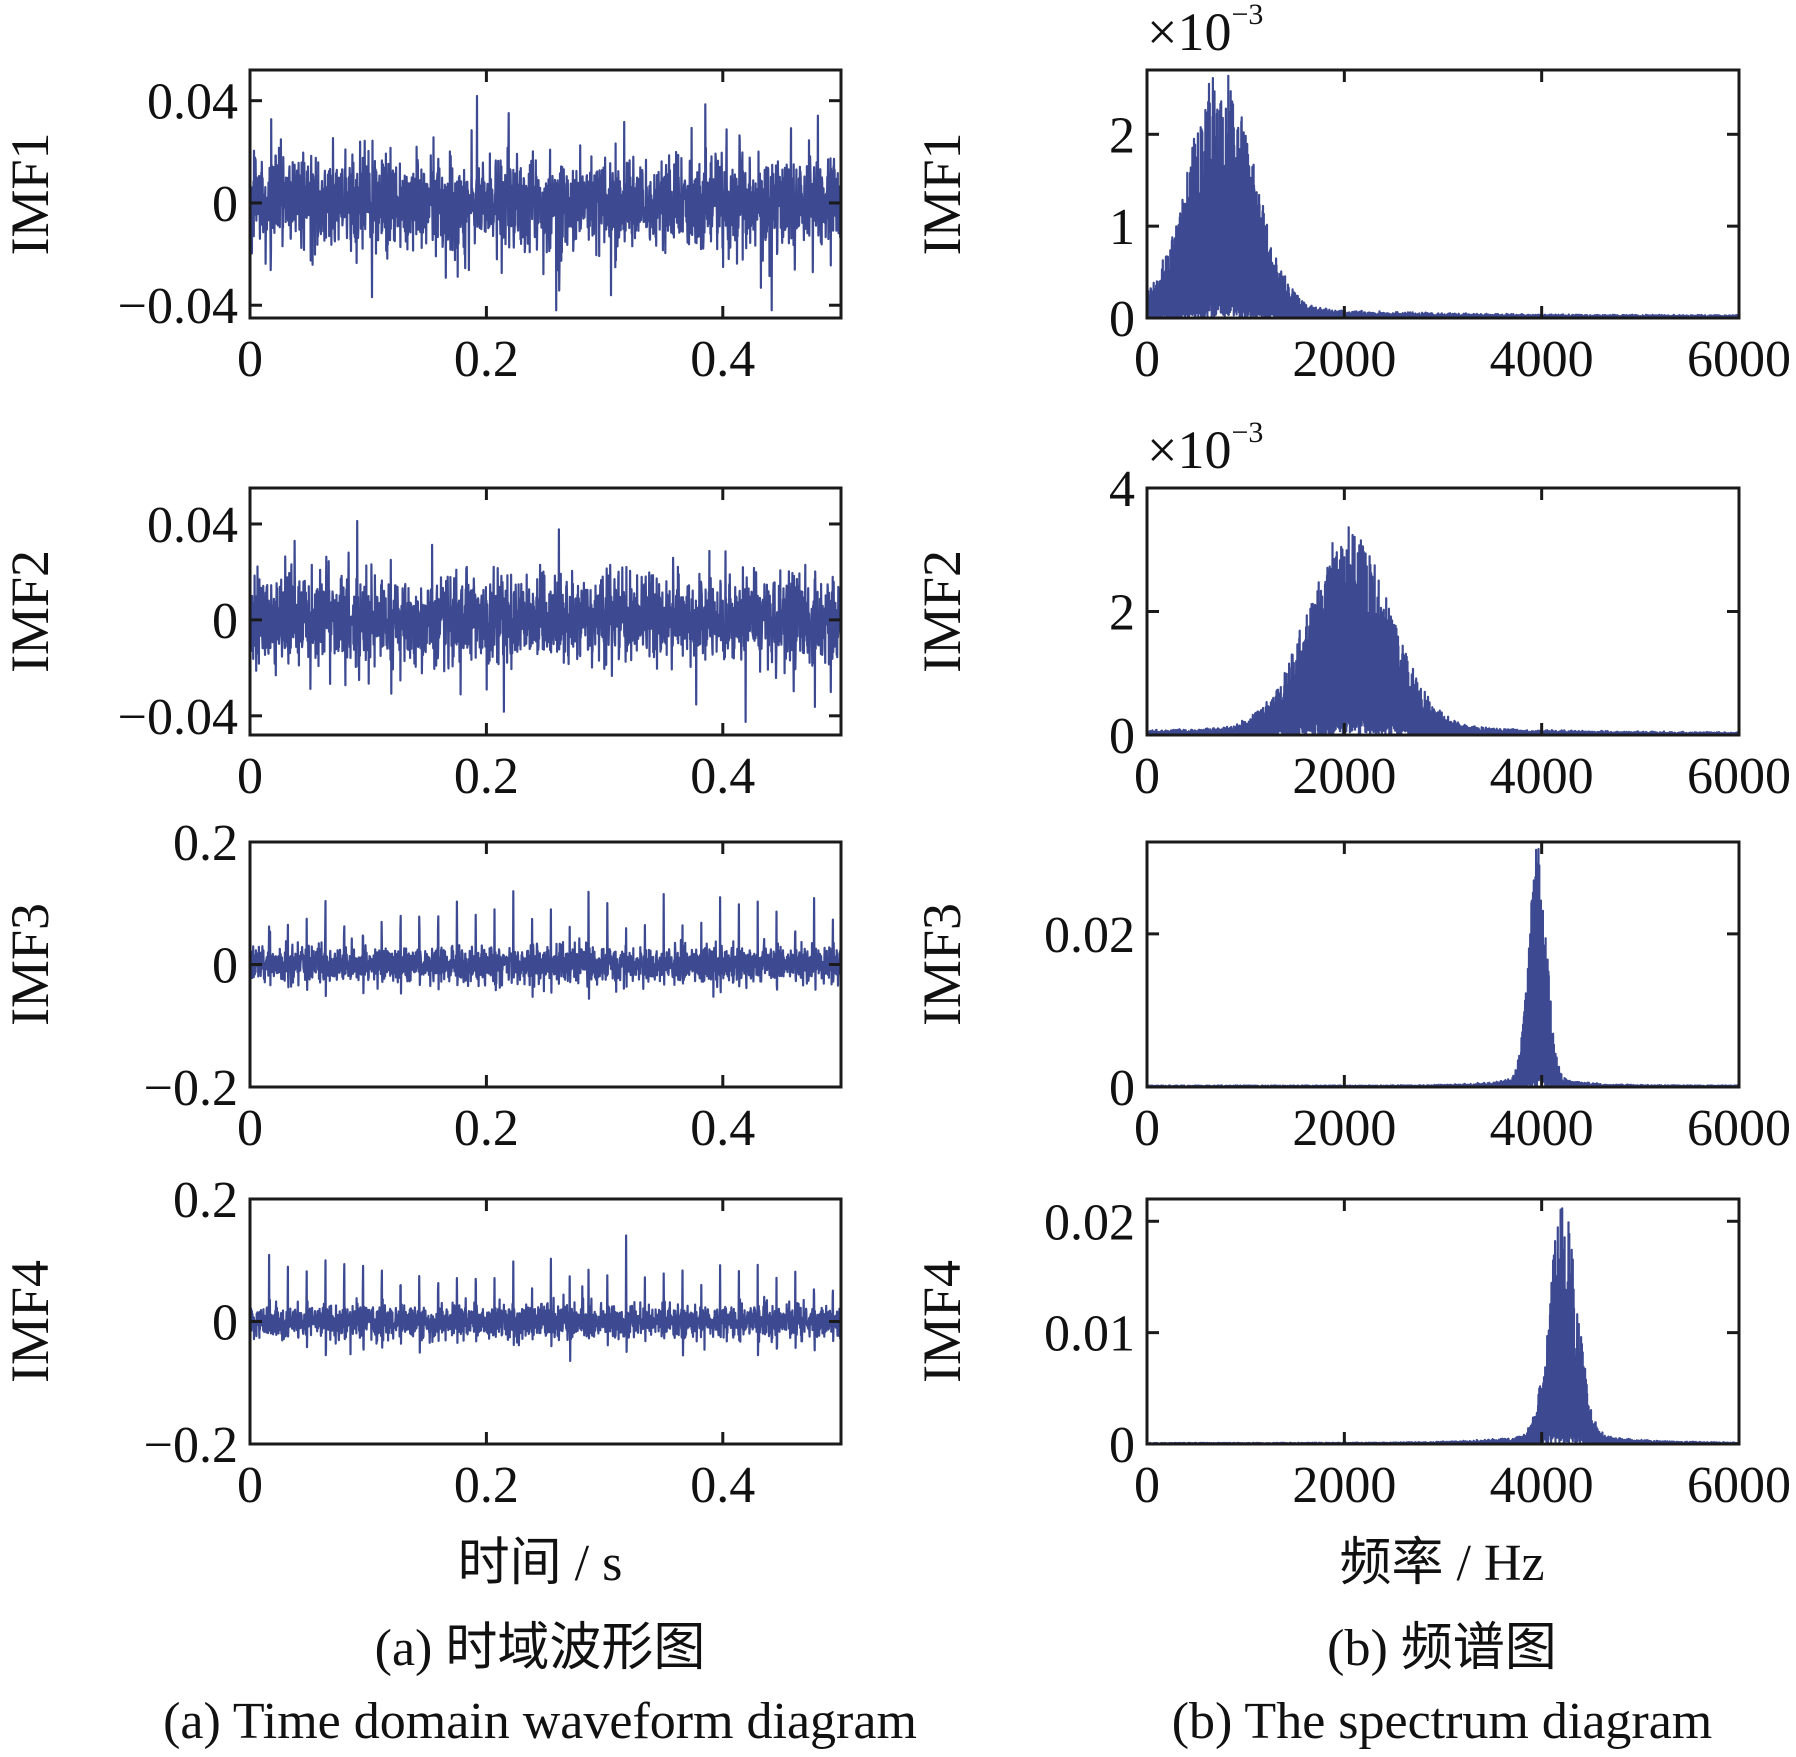 The width and height of the screenshot is (1796, 1757). What do you see at coordinates (1344, 1128) in the screenshot?
I see `imf3-spectrum-xtick-label: 2000` at bounding box center [1344, 1128].